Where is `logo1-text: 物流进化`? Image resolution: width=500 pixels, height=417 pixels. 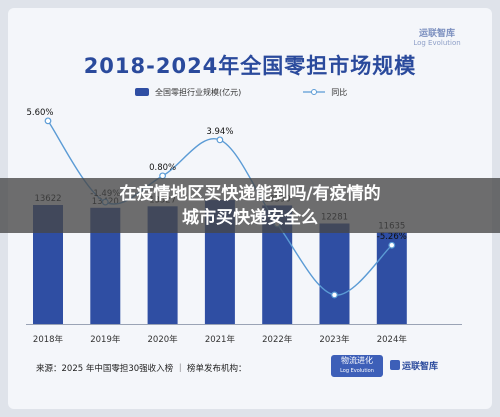
logo1-text: 物流进化 is located at coordinates (357, 360).